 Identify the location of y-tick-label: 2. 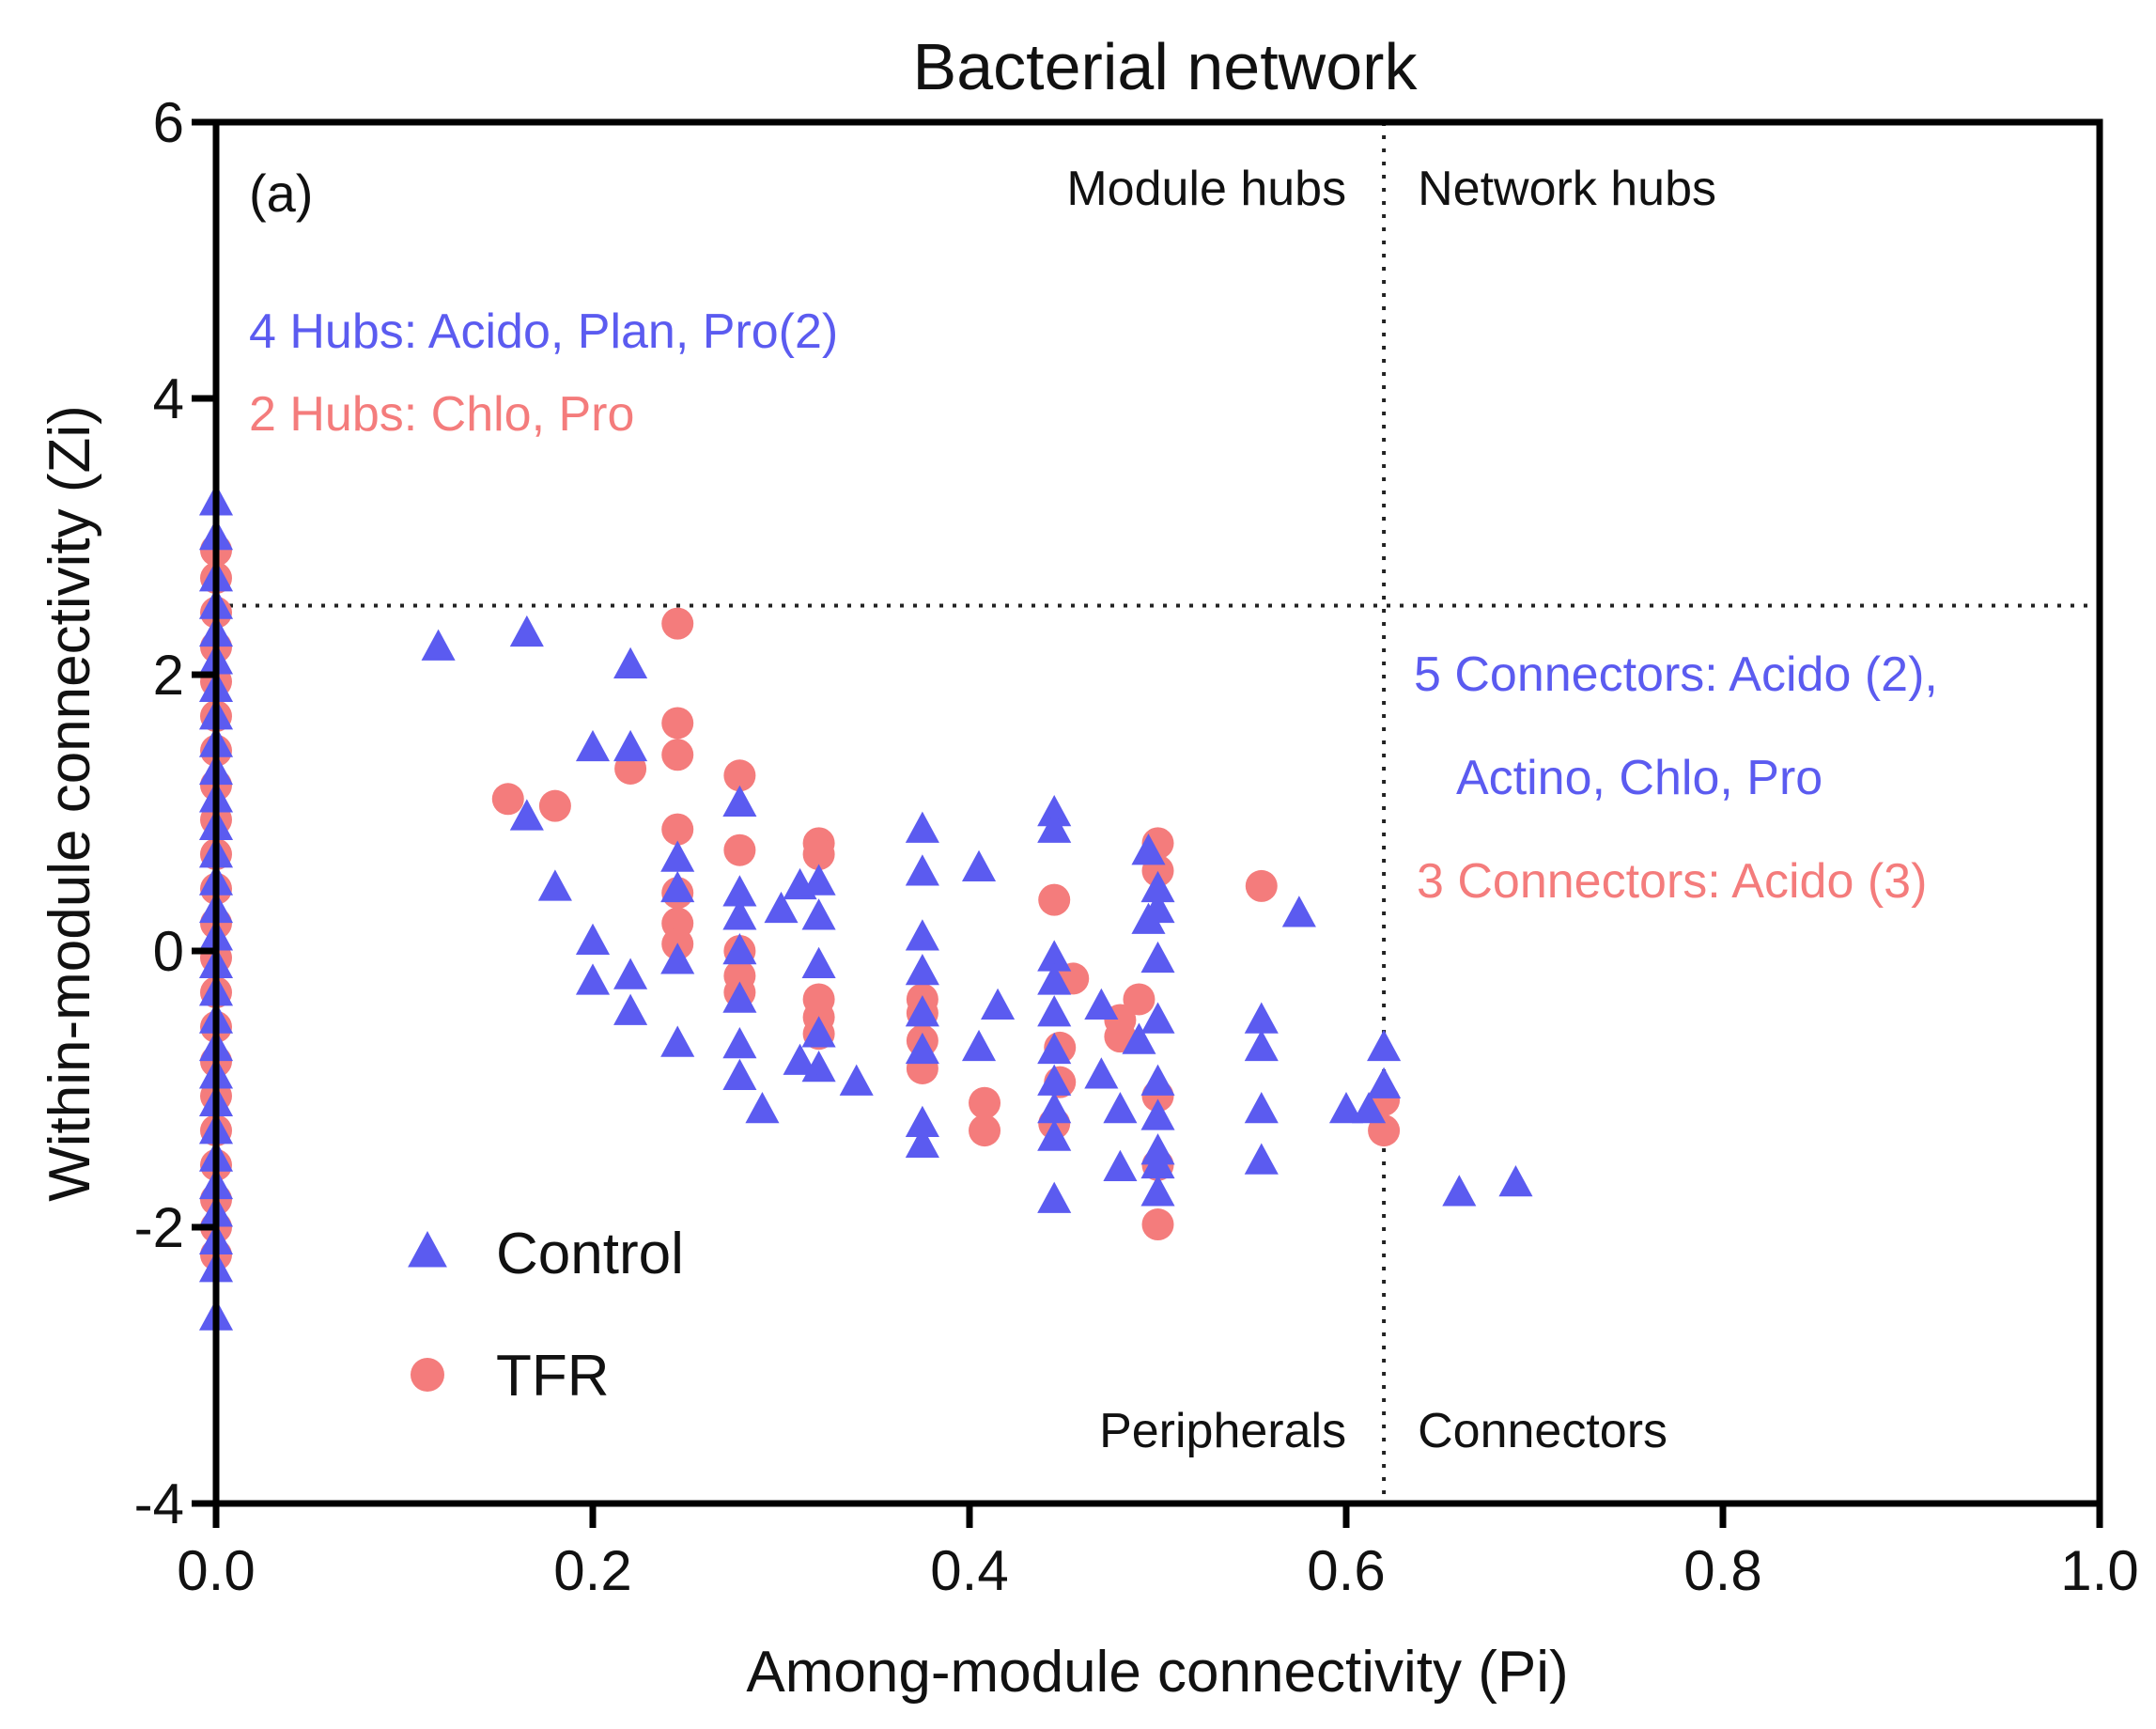
(169, 675).